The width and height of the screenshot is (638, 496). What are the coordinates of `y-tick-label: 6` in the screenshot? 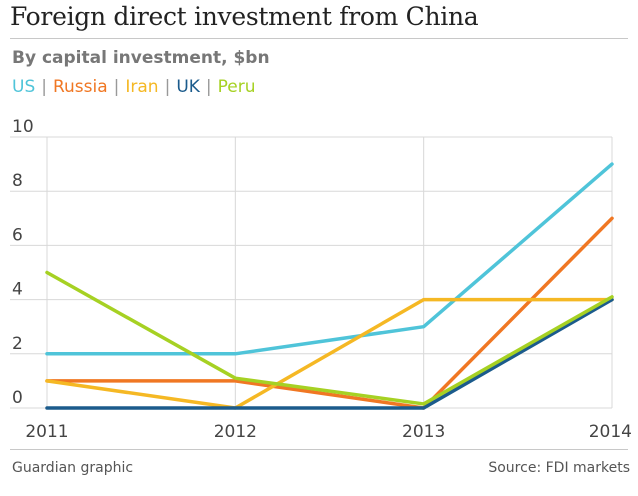 It's located at (17, 235).